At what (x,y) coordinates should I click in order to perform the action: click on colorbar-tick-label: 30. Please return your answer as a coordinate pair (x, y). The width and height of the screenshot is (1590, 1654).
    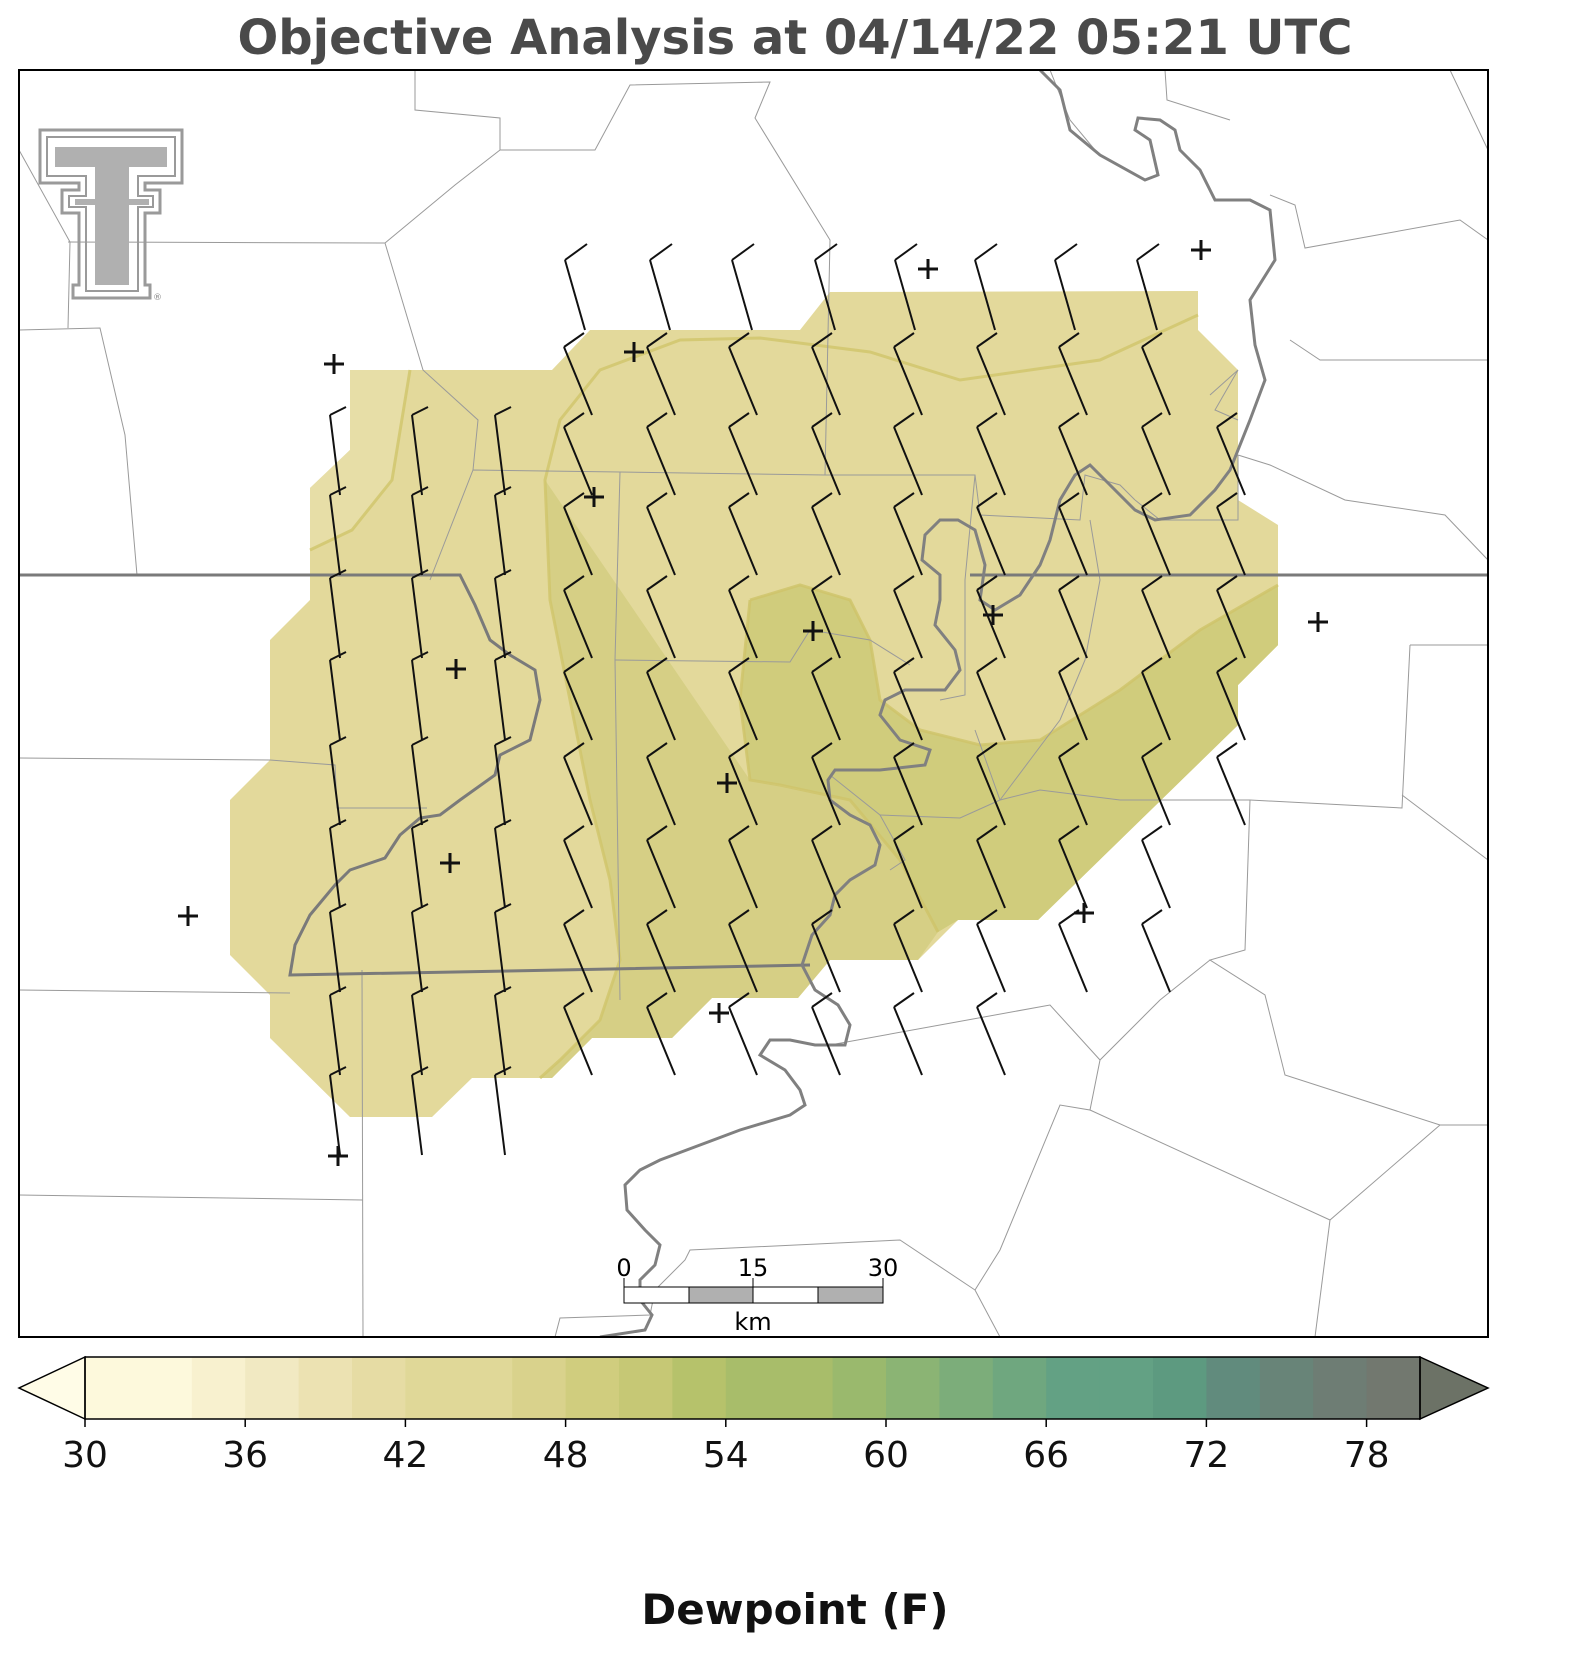
    Looking at the image, I should click on (85, 1455).